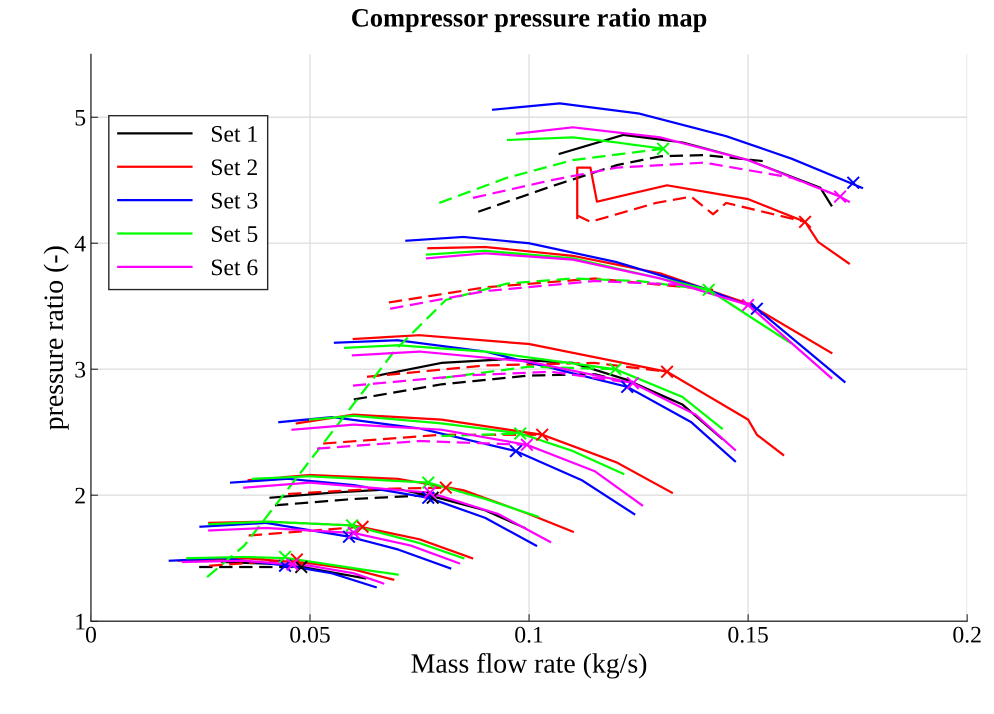 This screenshot has height=714, width=994. Describe the element at coordinates (234, 134) in the screenshot. I see `legend-label: Set 1` at that location.